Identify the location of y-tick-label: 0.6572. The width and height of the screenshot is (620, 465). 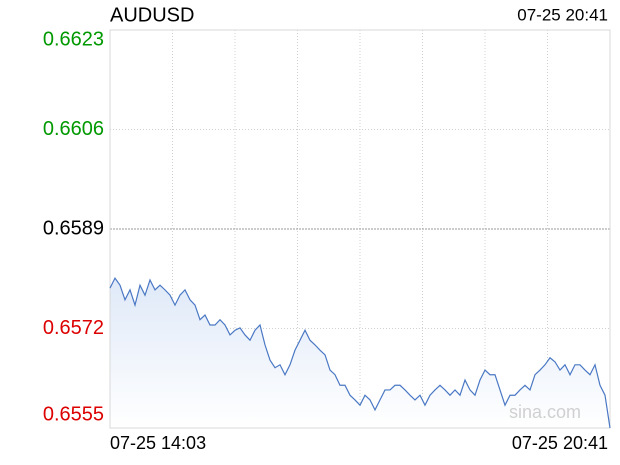
(73, 328).